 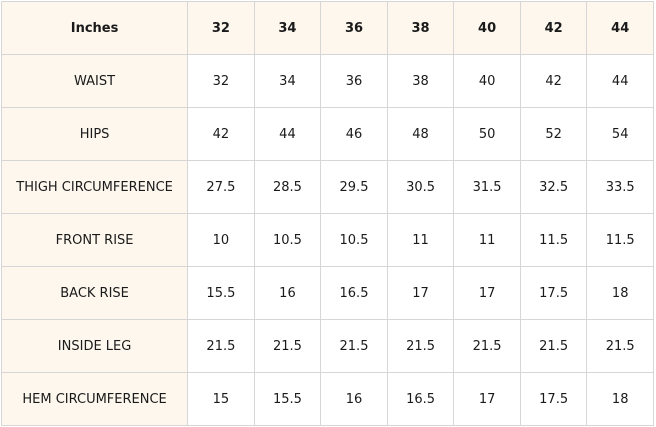 What do you see at coordinates (94, 399) in the screenshot?
I see `row-label-cell: HEM CIRCUMFERENCE` at bounding box center [94, 399].